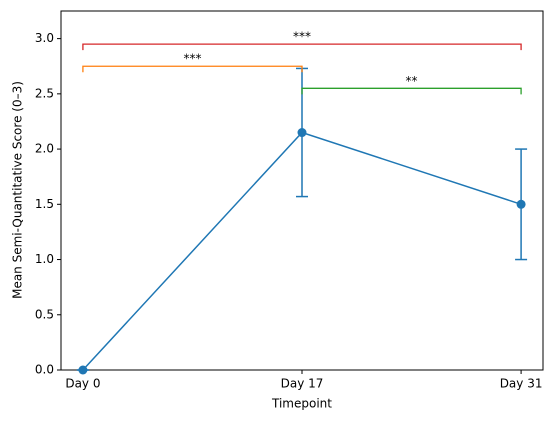  What do you see at coordinates (44, 204) in the screenshot?
I see `y-tick-label: 1.5` at bounding box center [44, 204].